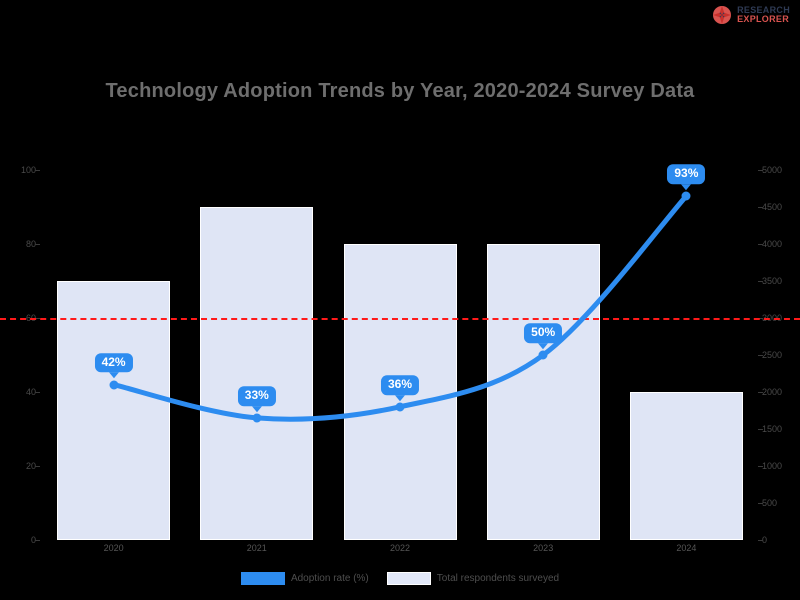  What do you see at coordinates (543, 333) in the screenshot?
I see `data-label-callout: 50%` at bounding box center [543, 333].